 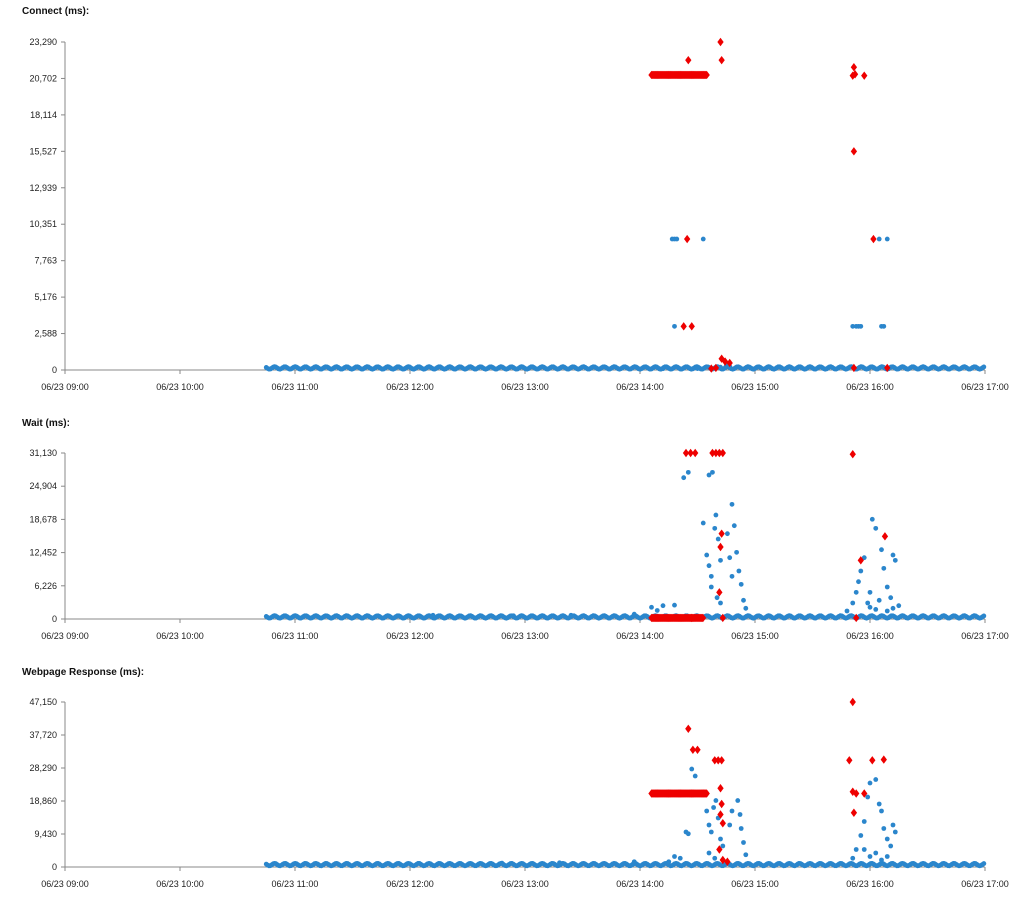 I want to click on x-tick-label: 06/23 17:00, so click(x=985, y=884).